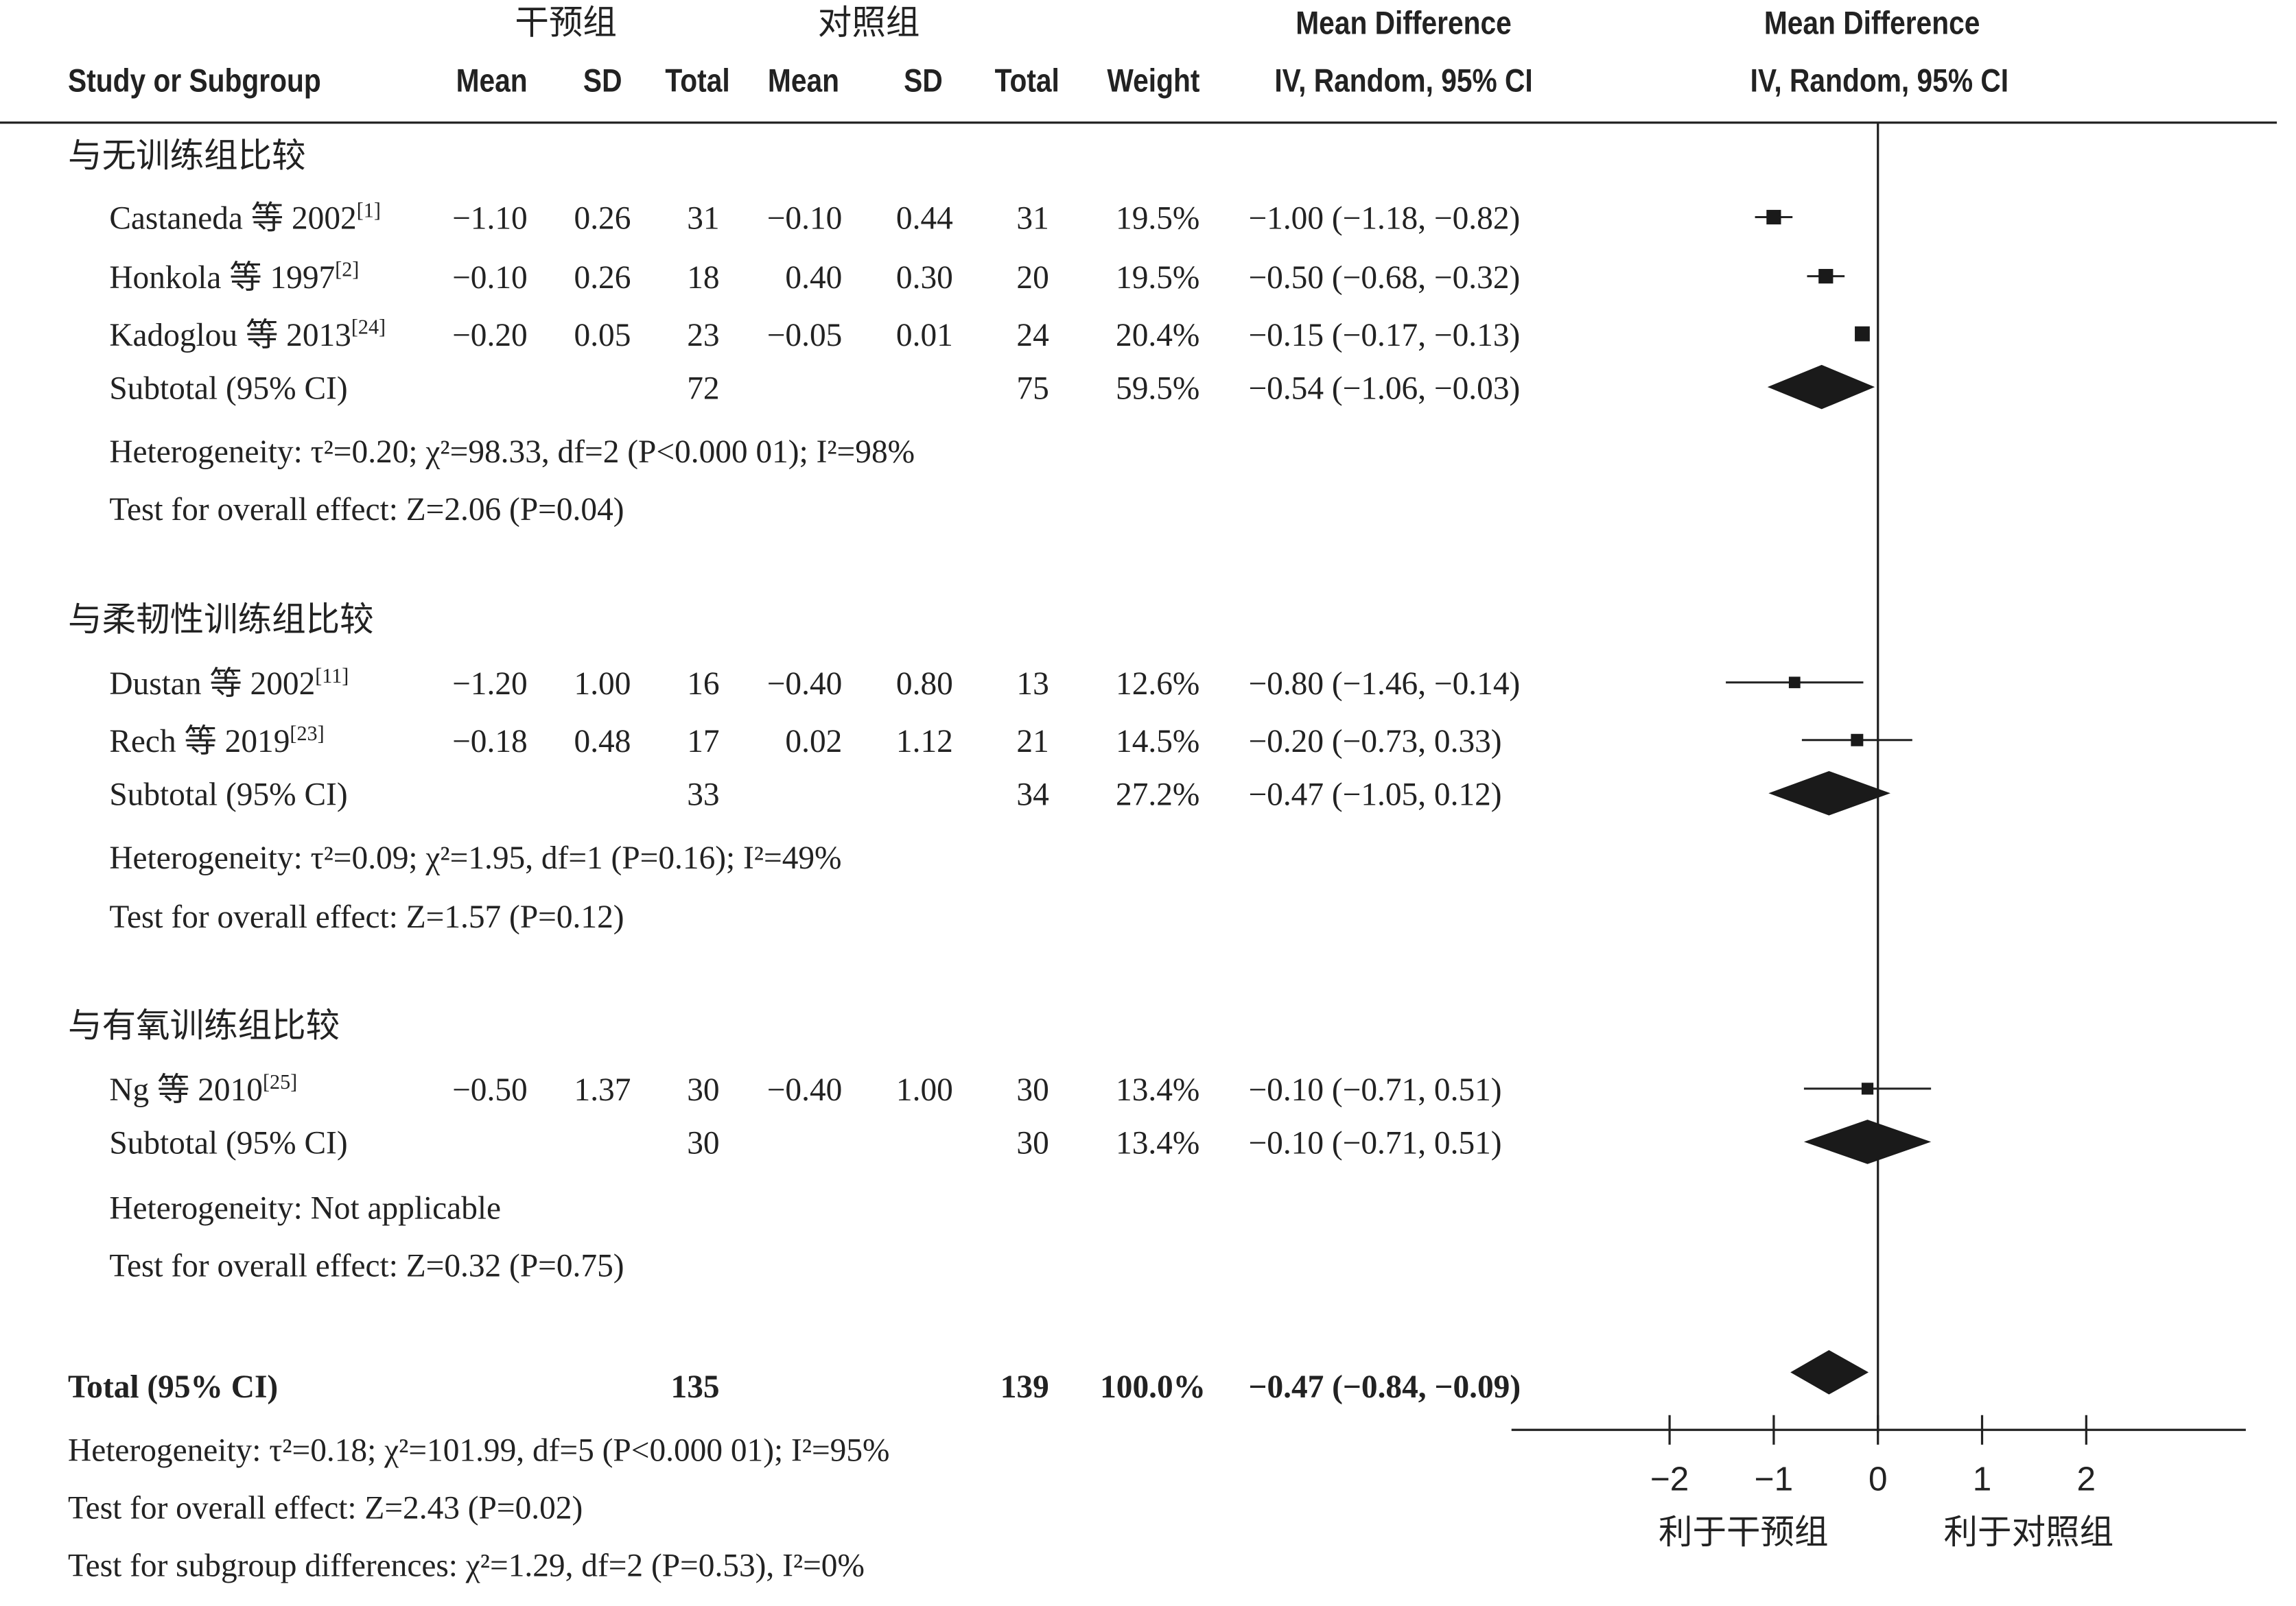 Image resolution: width=2296 pixels, height=1606 pixels. Describe the element at coordinates (490, 1090) in the screenshot. I see `mean-treatment: −0.50` at that location.